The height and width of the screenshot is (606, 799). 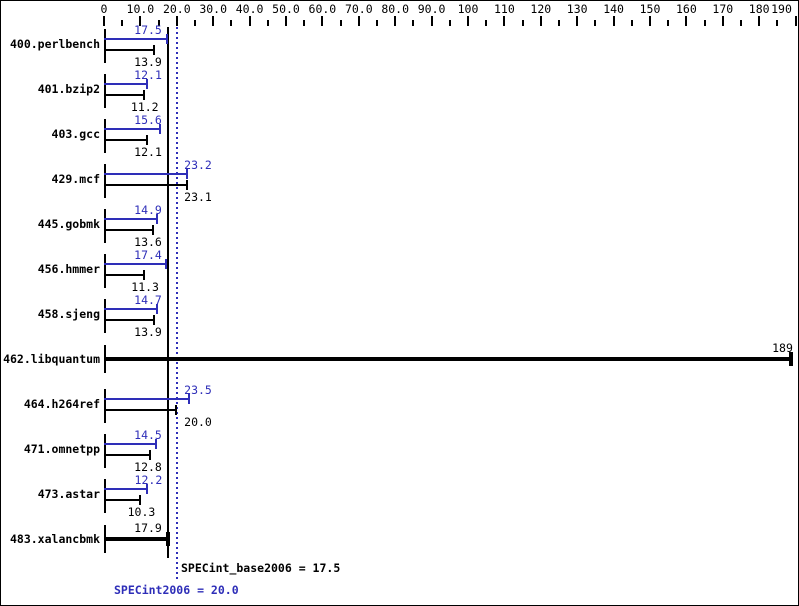 What do you see at coordinates (177, 304) in the screenshot?
I see `peak-mean-line` at bounding box center [177, 304].